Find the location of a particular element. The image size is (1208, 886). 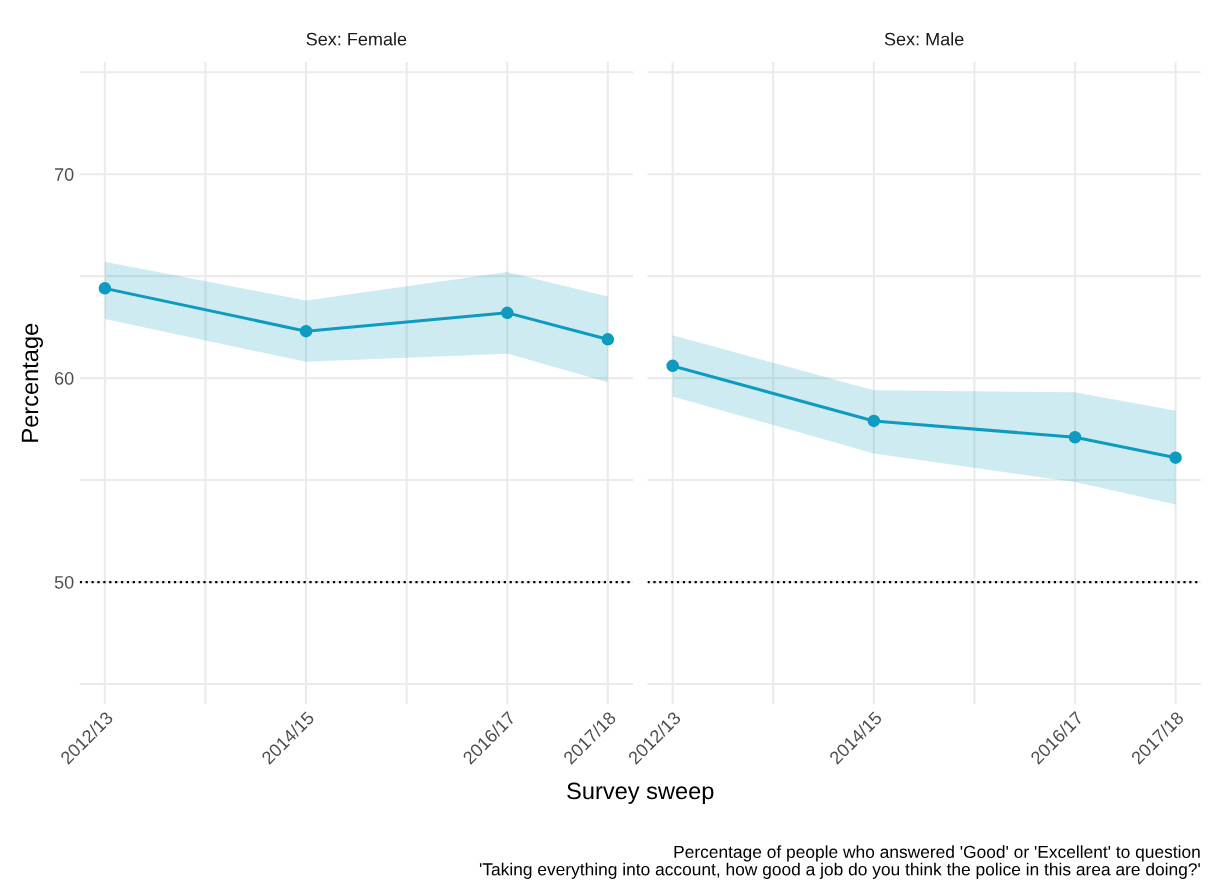

x-axis-title: Survey sweep is located at coordinates (640, 793).